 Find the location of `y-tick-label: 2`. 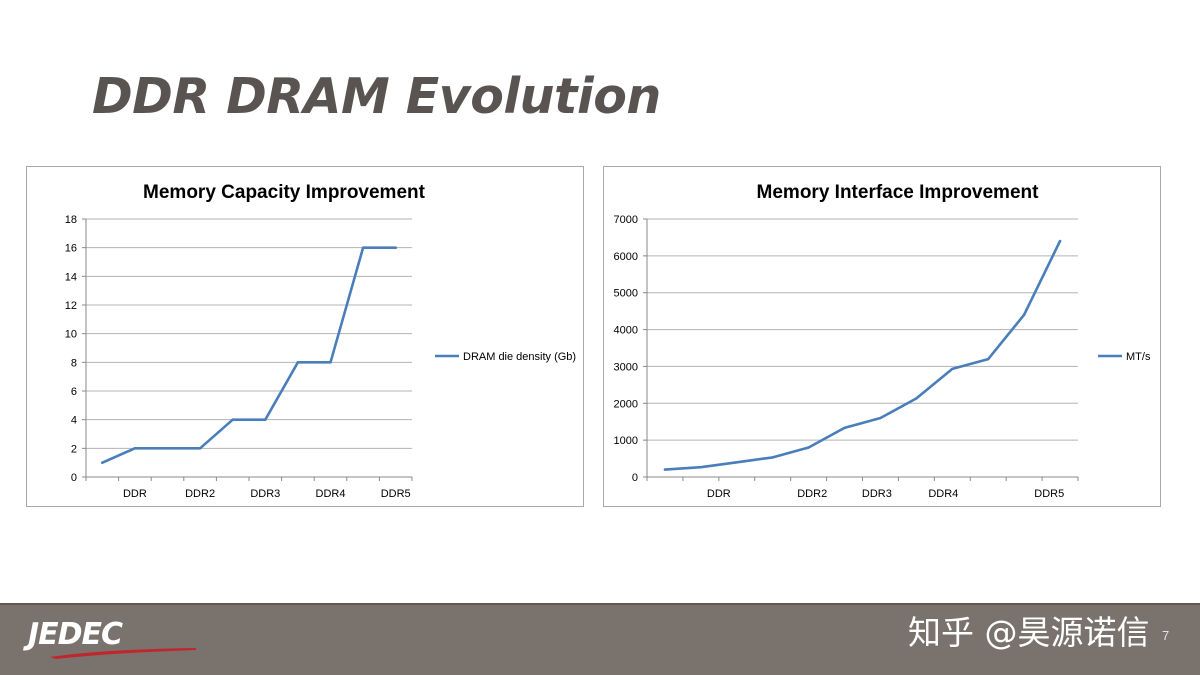

y-tick-label: 2 is located at coordinates (74, 449).